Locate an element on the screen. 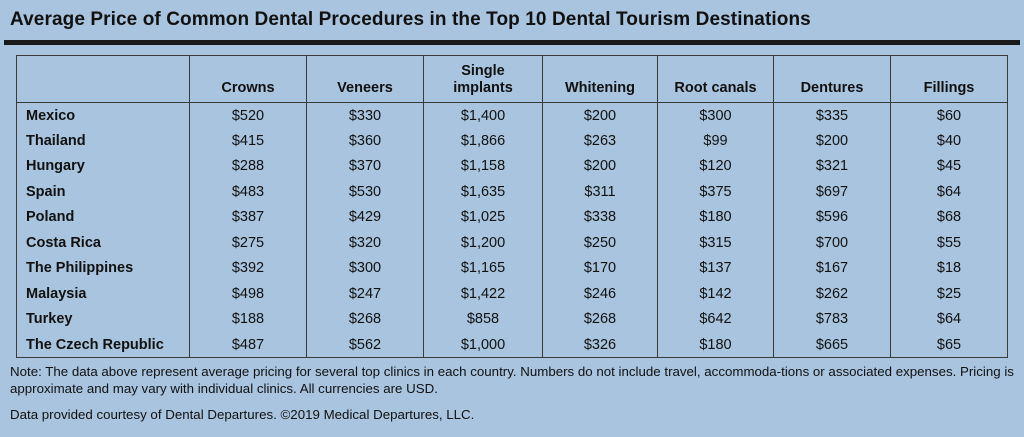  price-cell: $1,200 is located at coordinates (483, 243).